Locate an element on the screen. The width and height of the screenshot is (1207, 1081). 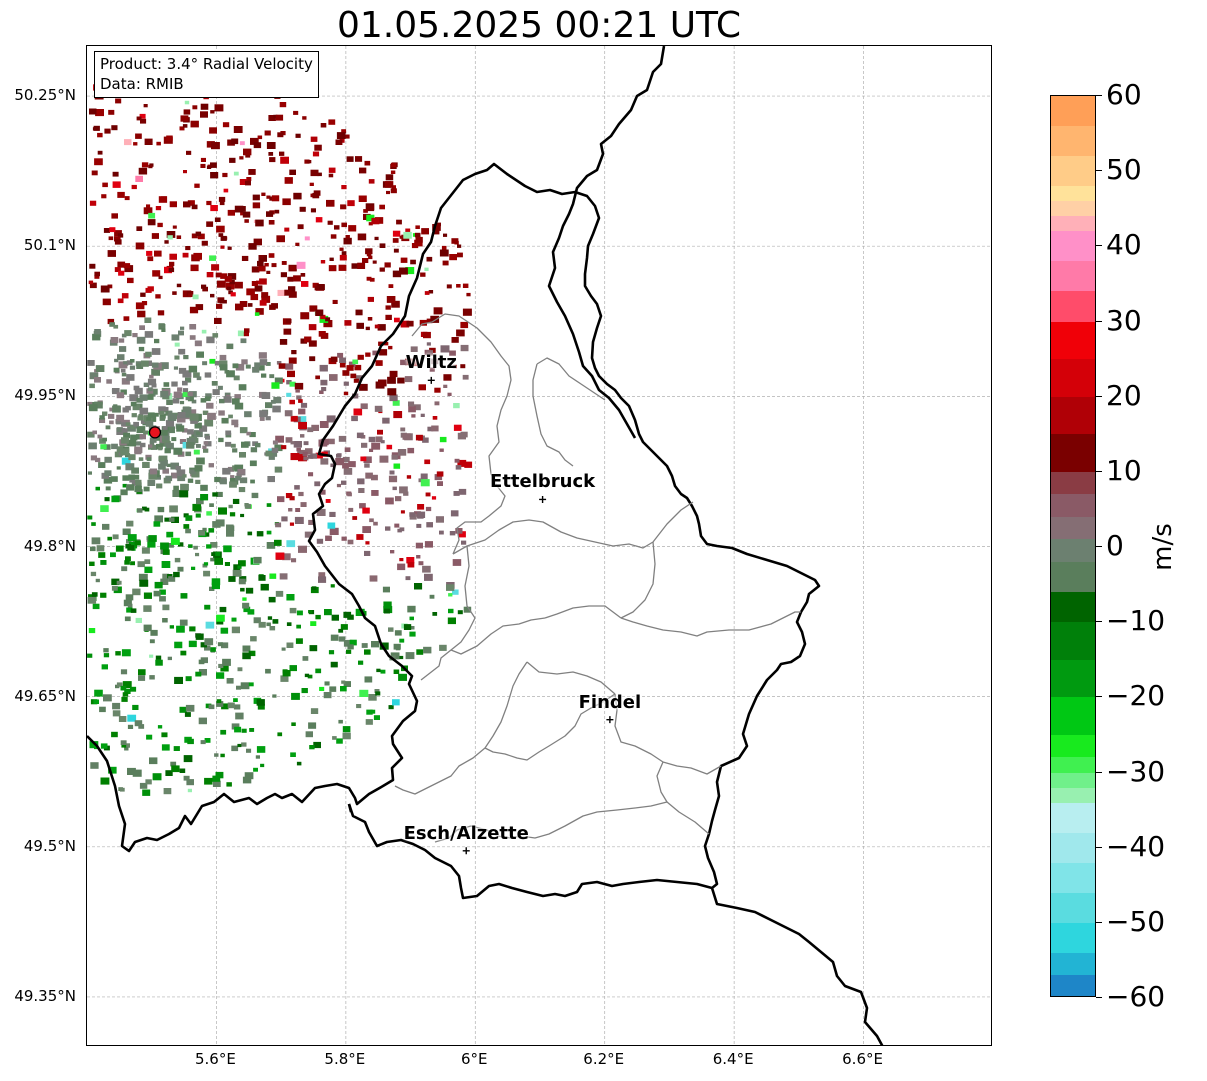
longitude-tick-label: 6°E is located at coordinates (474, 1059).